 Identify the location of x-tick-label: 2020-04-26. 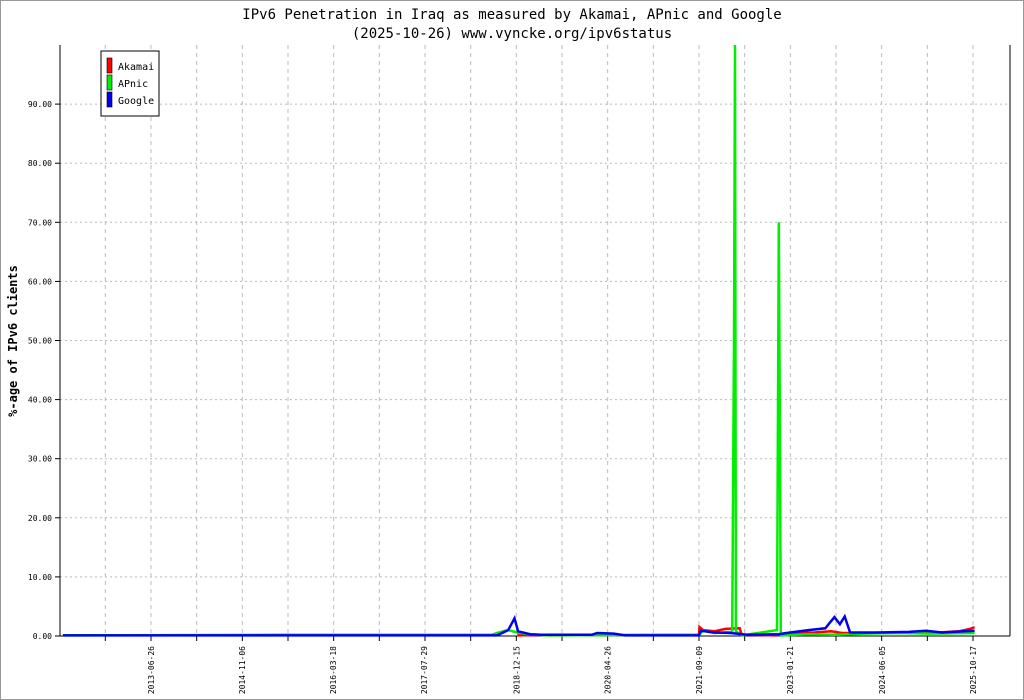
(607, 670).